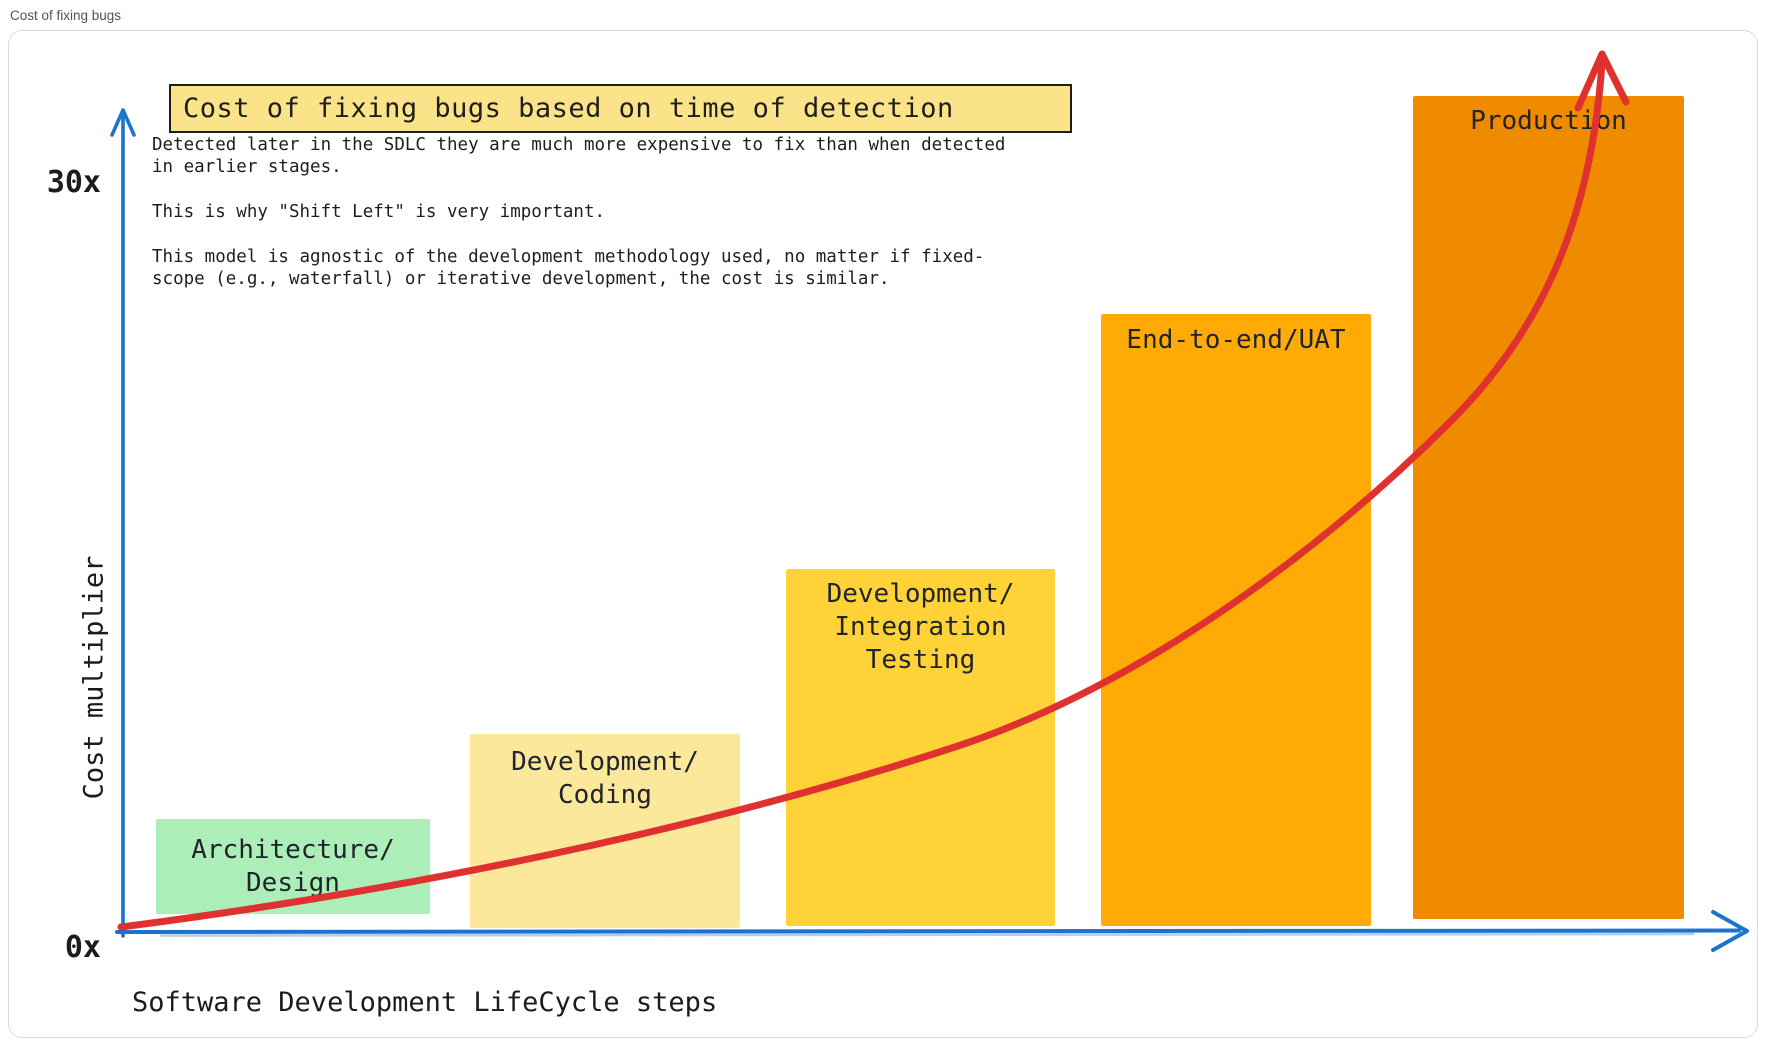 This screenshot has width=1768, height=1048. What do you see at coordinates (66, 15) in the screenshot?
I see `page-title: Cost of fixing bugs` at bounding box center [66, 15].